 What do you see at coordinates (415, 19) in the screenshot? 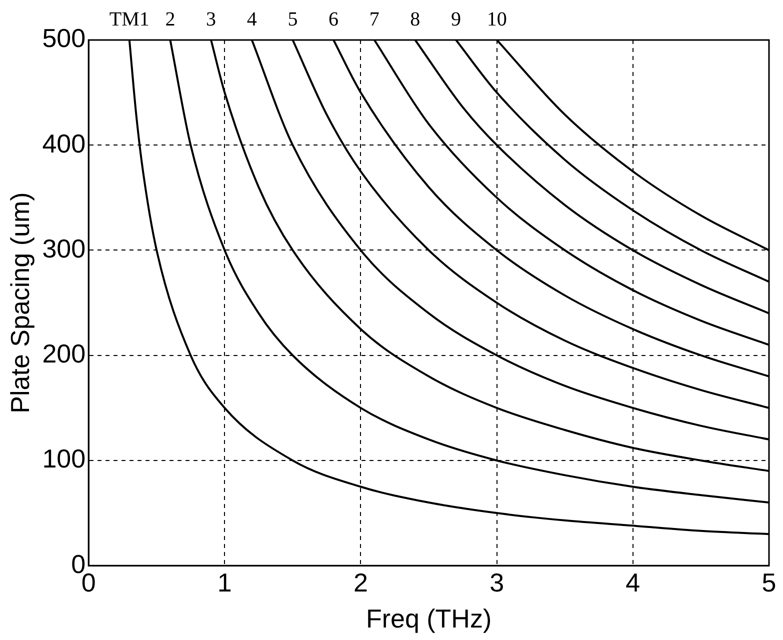
I see `series-label: 8` at bounding box center [415, 19].